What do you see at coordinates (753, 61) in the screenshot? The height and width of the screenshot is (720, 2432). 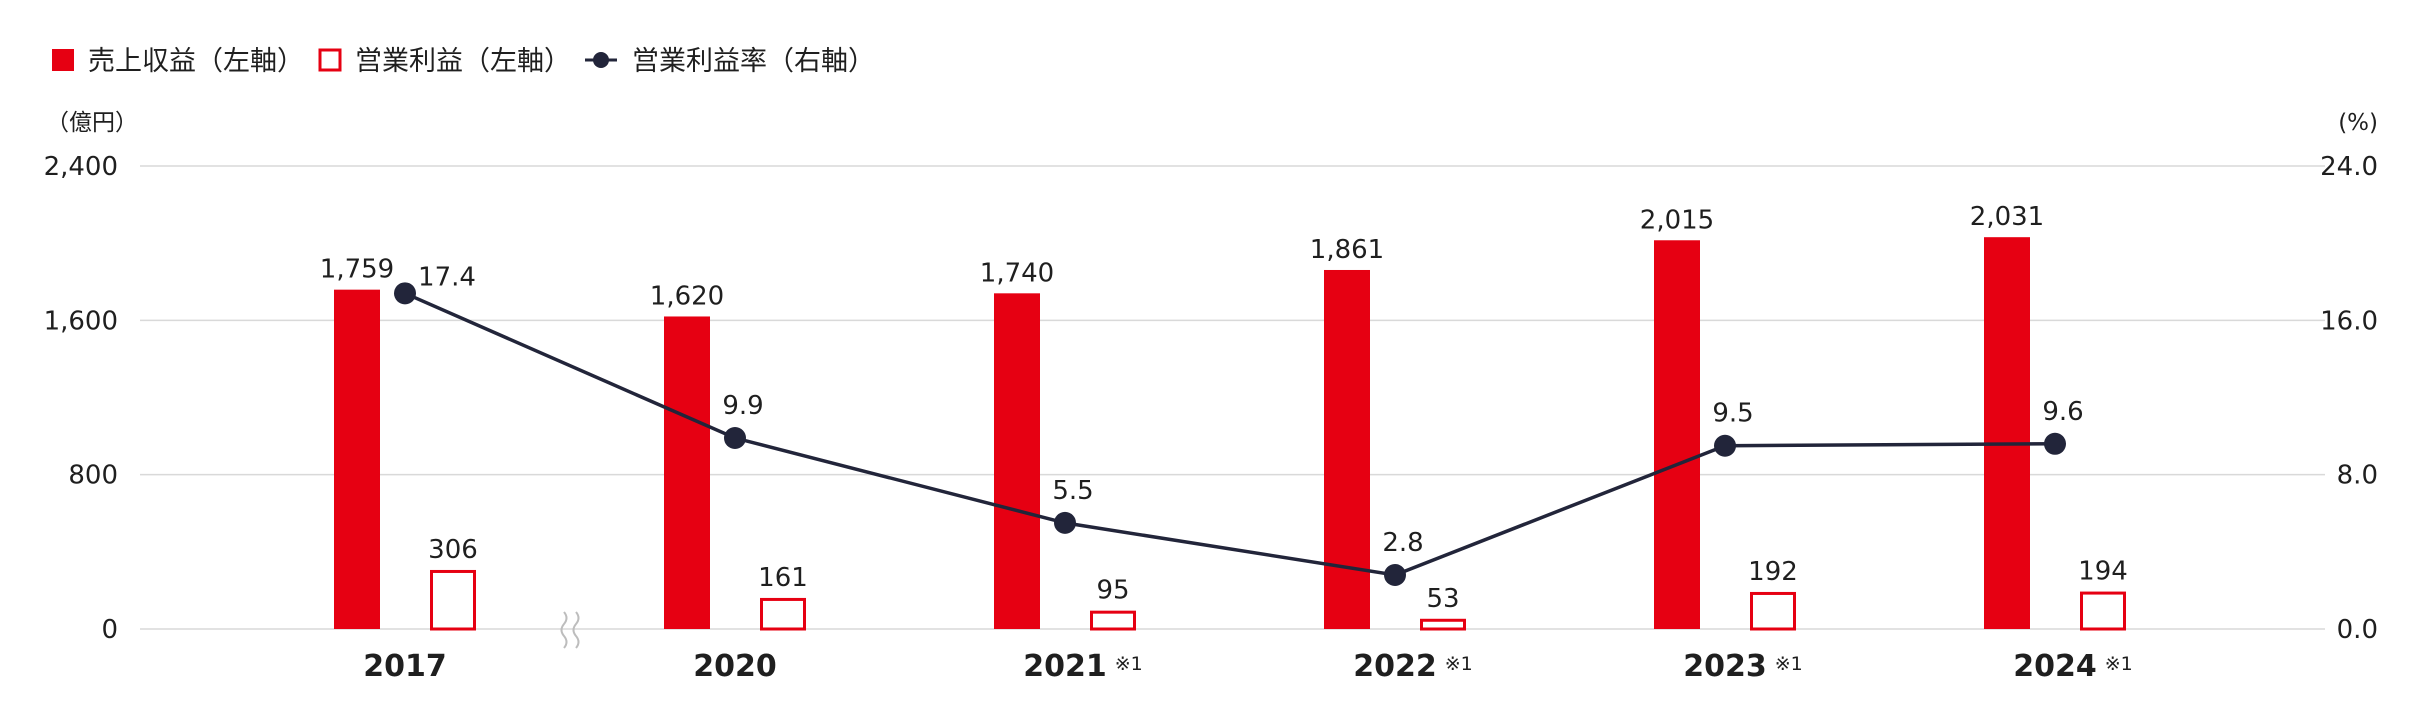 I see `legend-label-operating-margin: 営業利益率（右軸）` at bounding box center [753, 61].